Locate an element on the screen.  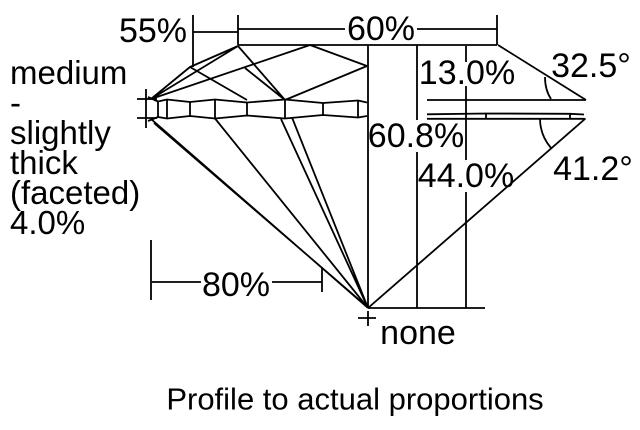
total-depth-label: 60.8% is located at coordinates (416, 136).